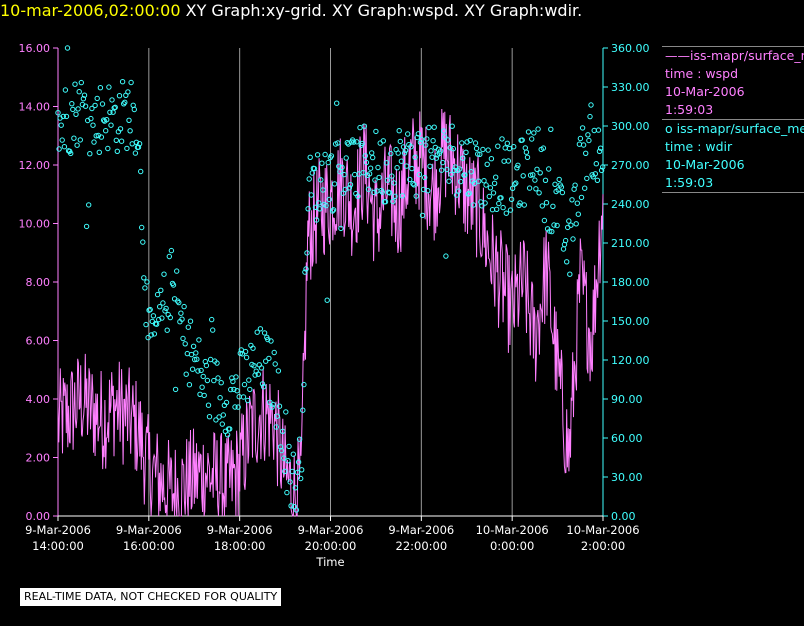  Describe the element at coordinates (58, 530) in the screenshot. I see `x-tick-label-date-0: 9-Mar-2006` at that location.